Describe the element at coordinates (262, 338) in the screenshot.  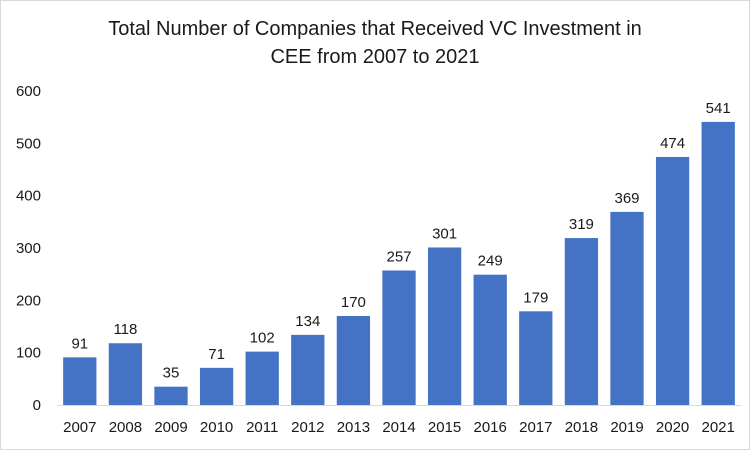
I see `data-label-2011: 102` at that location.